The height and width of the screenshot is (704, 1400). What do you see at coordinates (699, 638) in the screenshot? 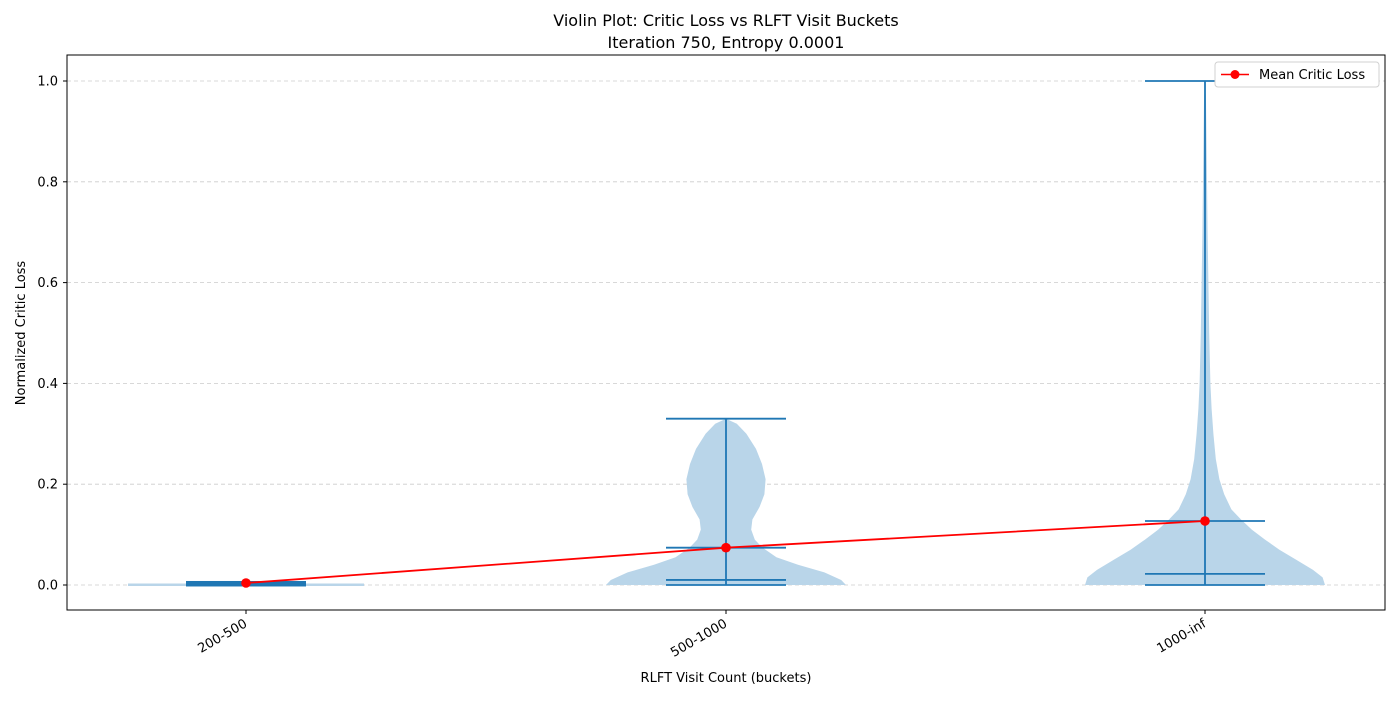
I see `x-tick-label: 500-1000` at bounding box center [699, 638].